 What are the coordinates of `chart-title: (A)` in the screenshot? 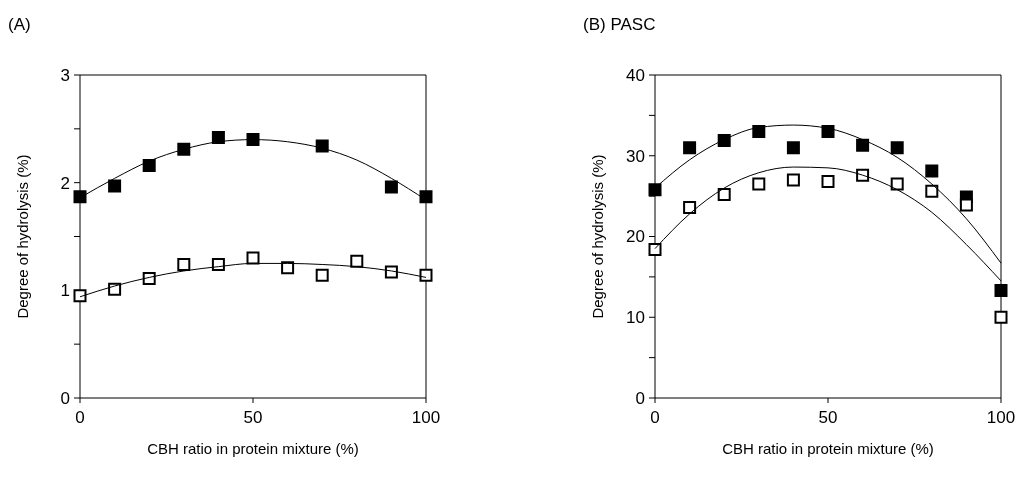 It's located at (19, 24).